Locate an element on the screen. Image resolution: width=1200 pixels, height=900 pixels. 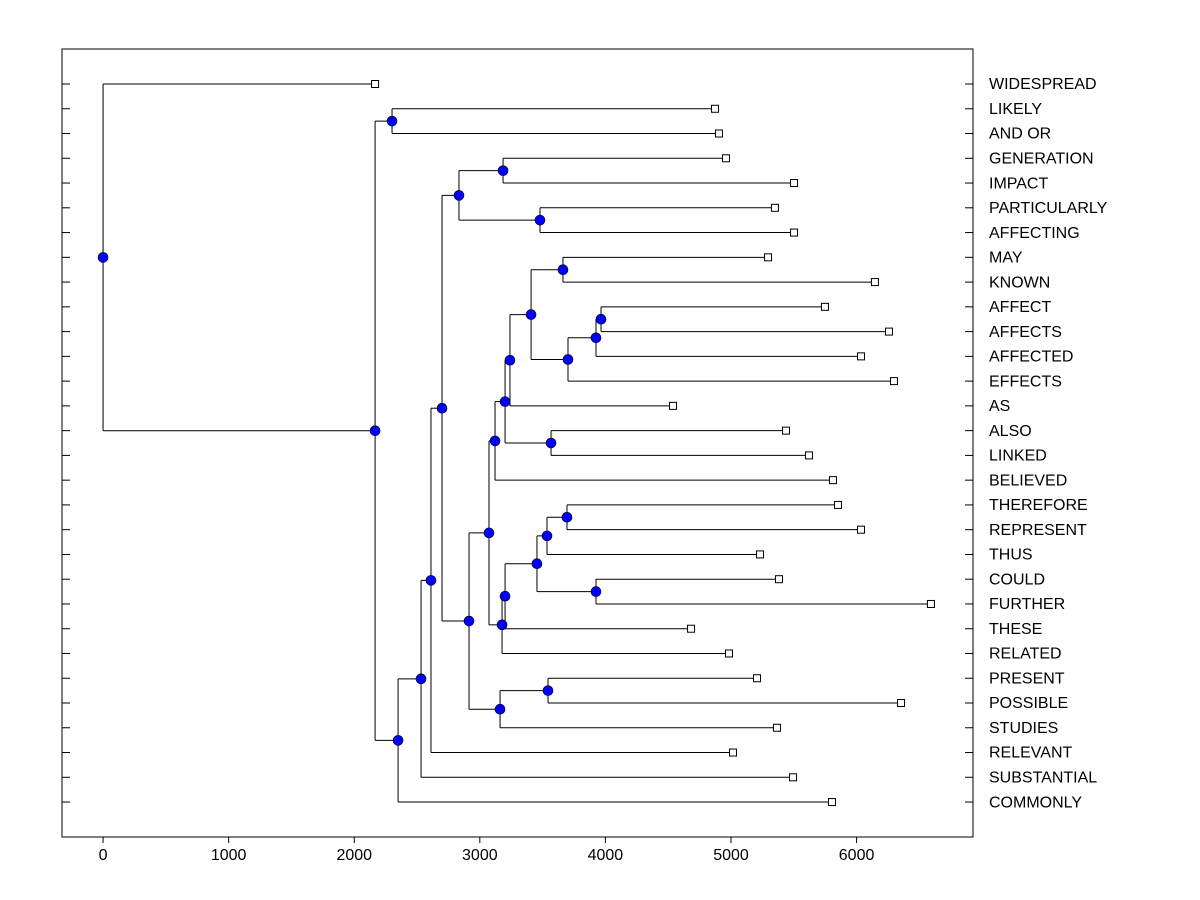
x-tick-label: 3000 is located at coordinates (480, 855).